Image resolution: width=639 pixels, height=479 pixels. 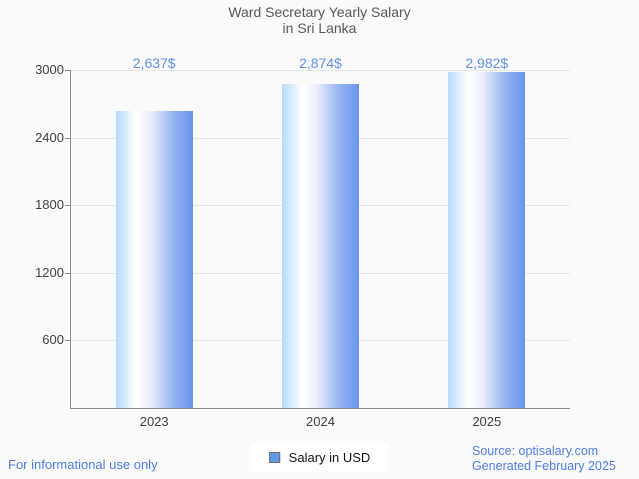 What do you see at coordinates (544, 466) in the screenshot?
I see `generated-date: Generated February 2025` at bounding box center [544, 466].